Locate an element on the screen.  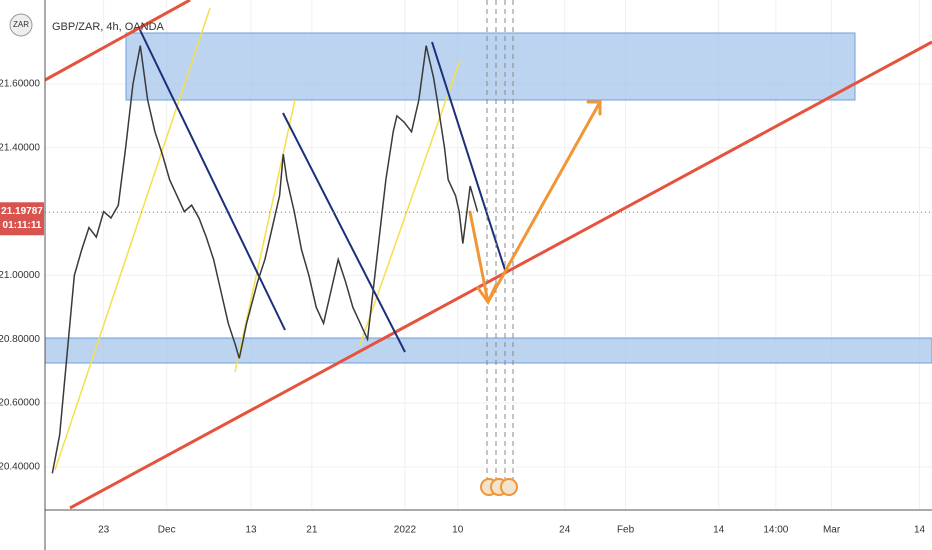
x-tick-label: 23 is located at coordinates (104, 530).